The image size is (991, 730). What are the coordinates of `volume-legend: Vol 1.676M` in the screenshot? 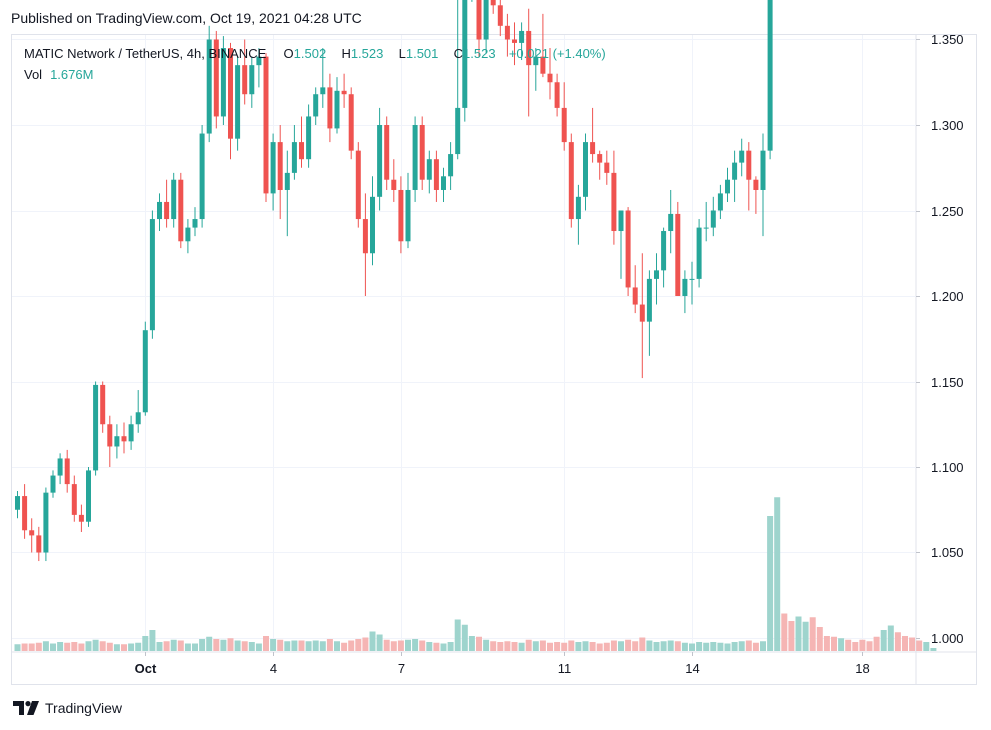 It's located at (58, 74).